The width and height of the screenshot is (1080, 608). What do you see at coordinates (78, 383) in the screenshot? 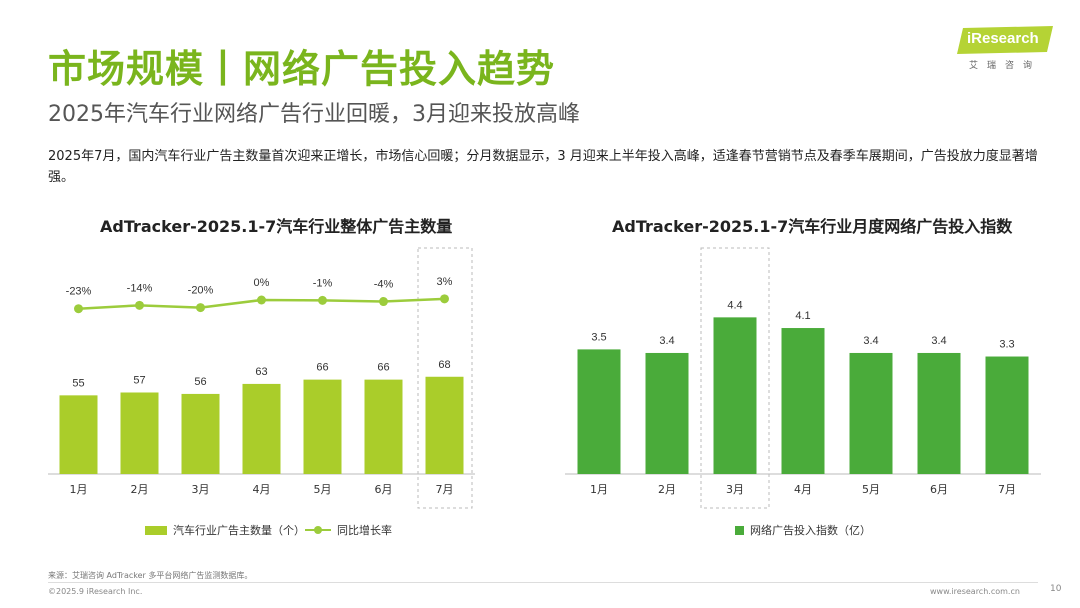
I see `chart1-bar-label: 55` at bounding box center [78, 383].